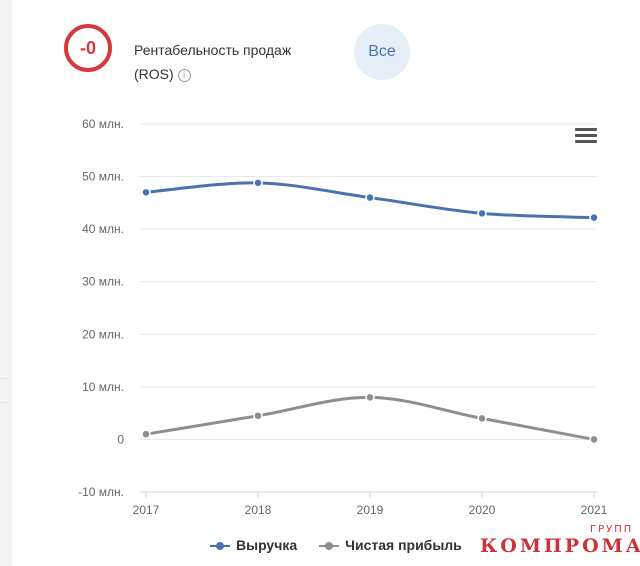 This screenshot has height=566, width=640. What do you see at coordinates (103, 177) in the screenshot?
I see `y-tick-label: 50 млн.` at bounding box center [103, 177].